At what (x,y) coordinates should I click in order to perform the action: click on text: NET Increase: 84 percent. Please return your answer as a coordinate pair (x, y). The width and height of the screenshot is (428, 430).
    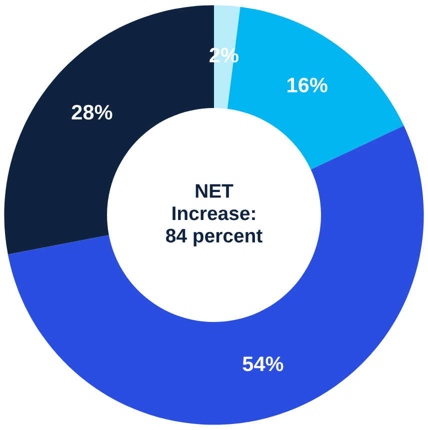
    Looking at the image, I should click on (214, 215).